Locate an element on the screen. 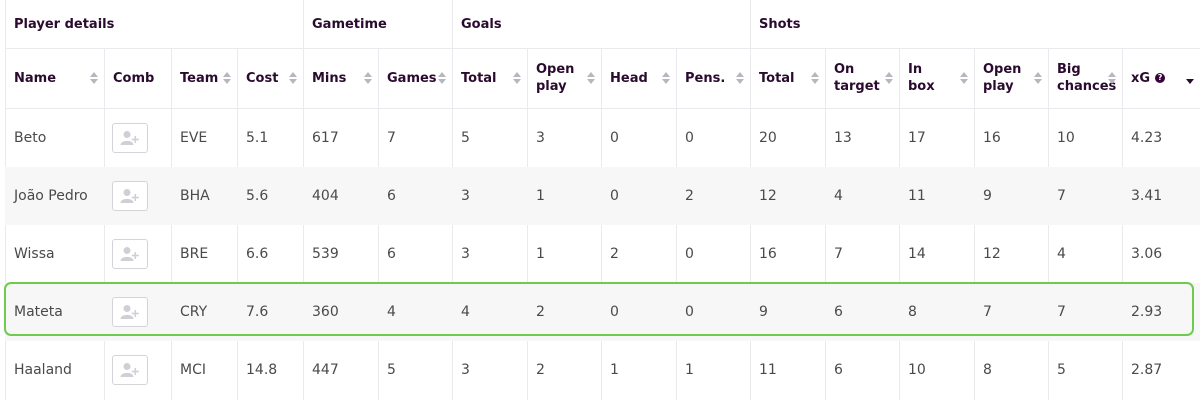  cell-goals-pens: 1 is located at coordinates (689, 370).